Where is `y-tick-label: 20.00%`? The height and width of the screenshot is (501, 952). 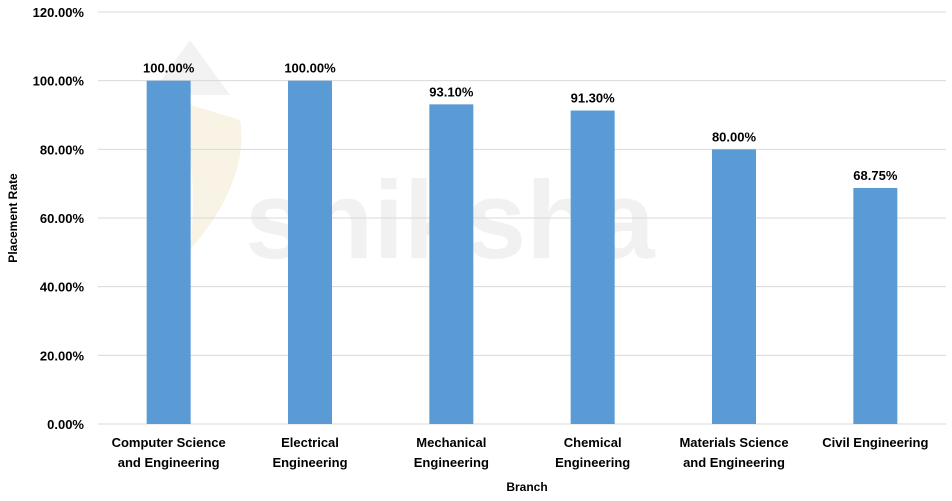 y-tick-label: 20.00% is located at coordinates (62, 355).